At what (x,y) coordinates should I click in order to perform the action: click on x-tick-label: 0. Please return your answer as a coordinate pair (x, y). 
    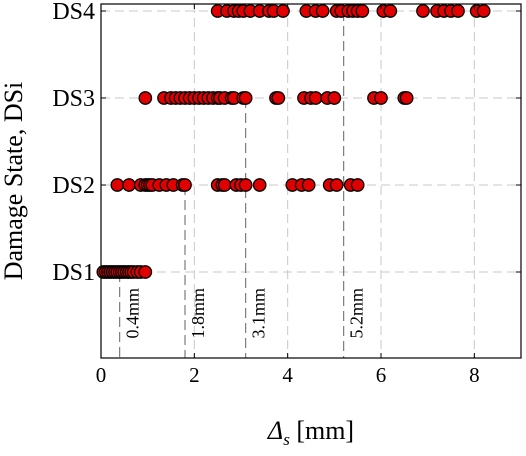
    Looking at the image, I should click on (101, 375).